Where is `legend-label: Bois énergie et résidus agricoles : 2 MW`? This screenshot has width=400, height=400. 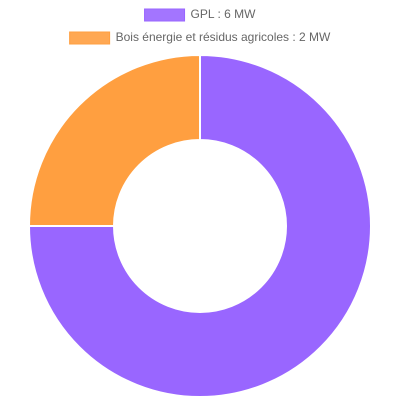 legend-label: Bois énergie et résidus agricoles : 2 MW is located at coordinates (223, 37).